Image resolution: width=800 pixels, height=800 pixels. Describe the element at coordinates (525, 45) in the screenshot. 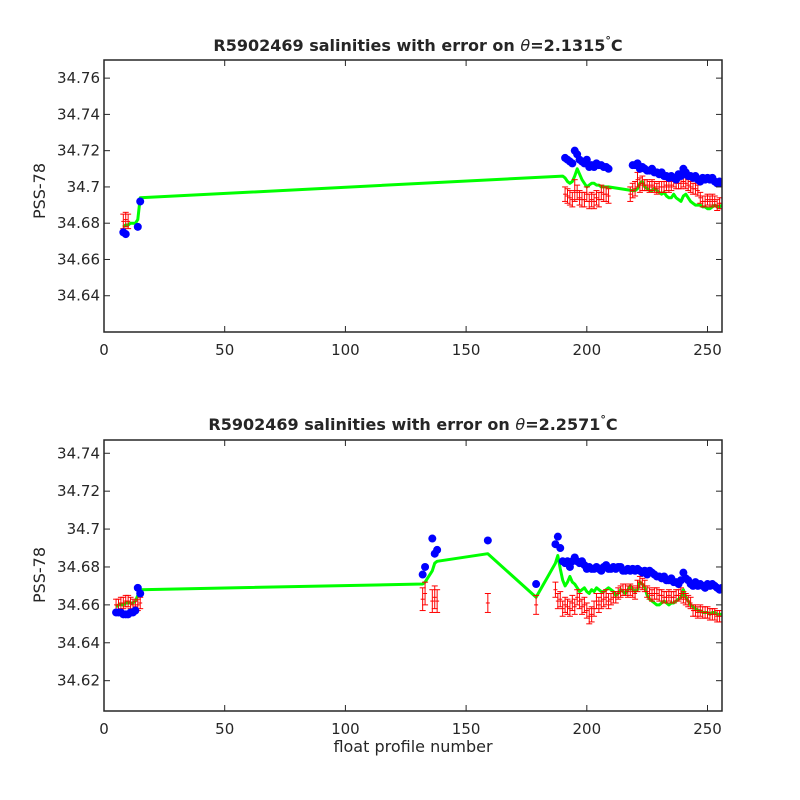

I see `top-title-theta: θ` at that location.